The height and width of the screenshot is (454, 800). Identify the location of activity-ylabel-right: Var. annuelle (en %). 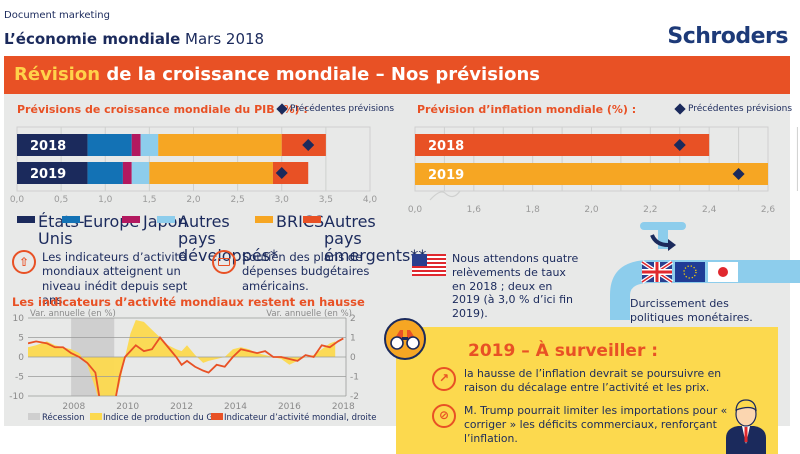
(309, 314).